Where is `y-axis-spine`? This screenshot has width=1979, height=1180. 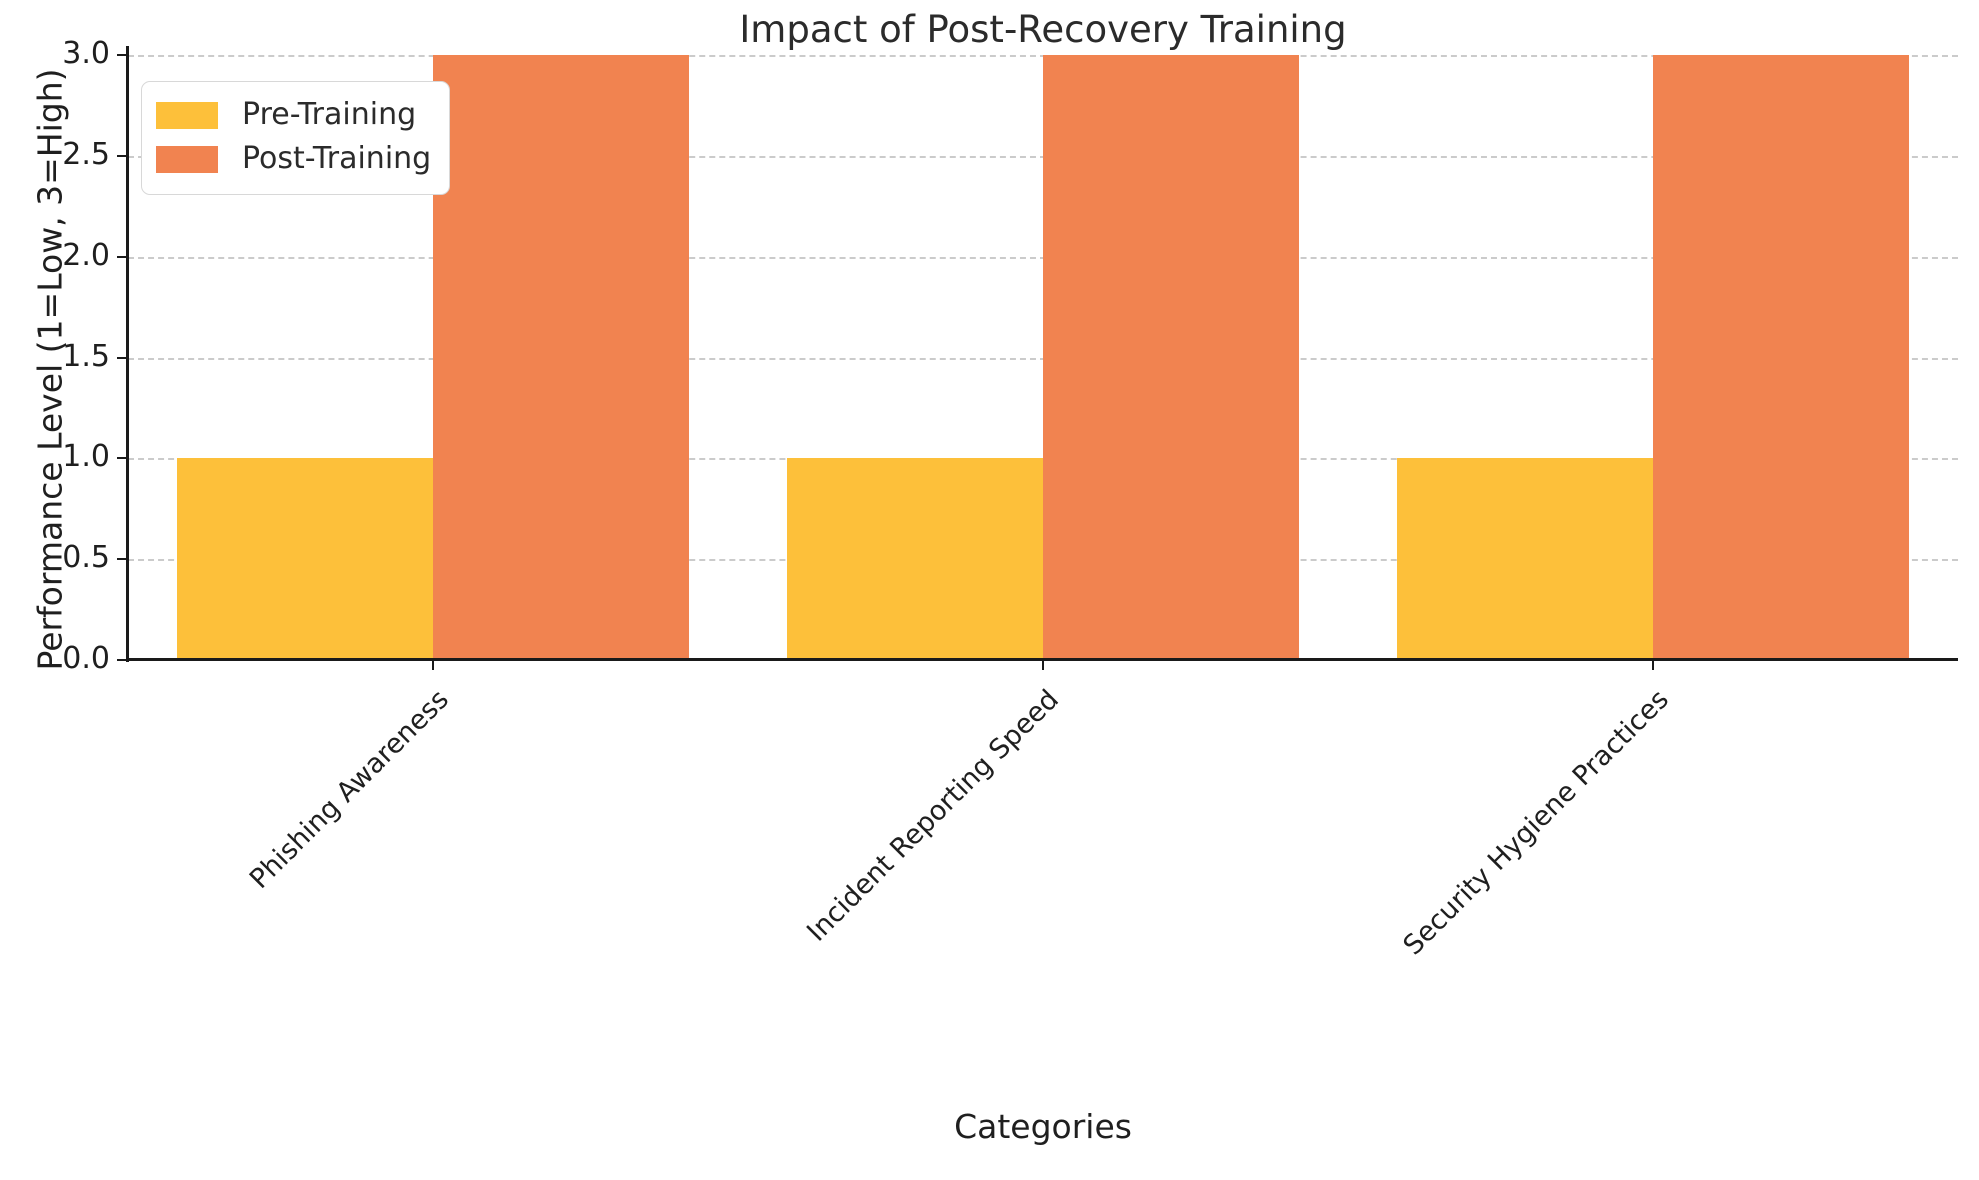 y-axis-spine is located at coordinates (127, 354).